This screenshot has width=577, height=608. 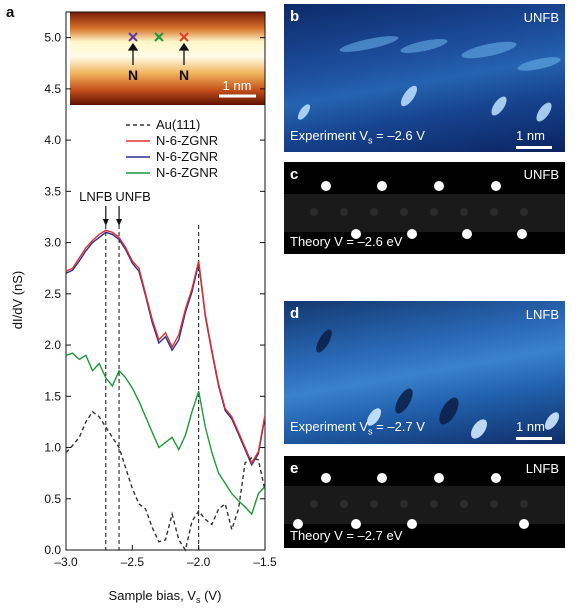 What do you see at coordinates (52, 448) in the screenshot?
I see `y-tick-label: 1.0` at bounding box center [52, 448].